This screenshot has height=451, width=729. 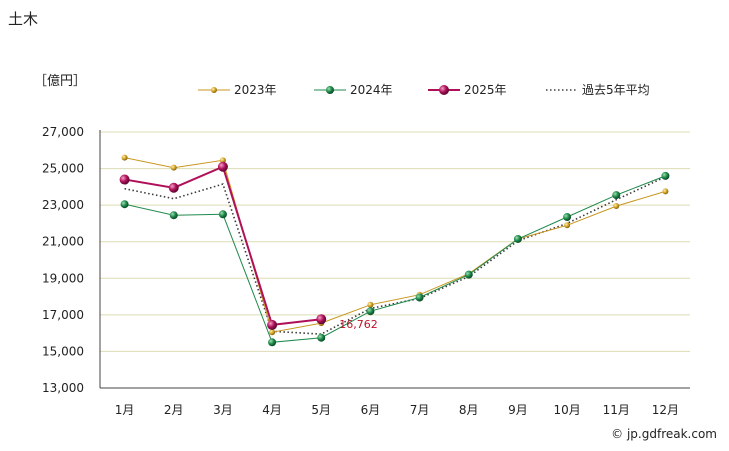 I want to click on y-tick-label: 23,000, so click(x=63, y=205).